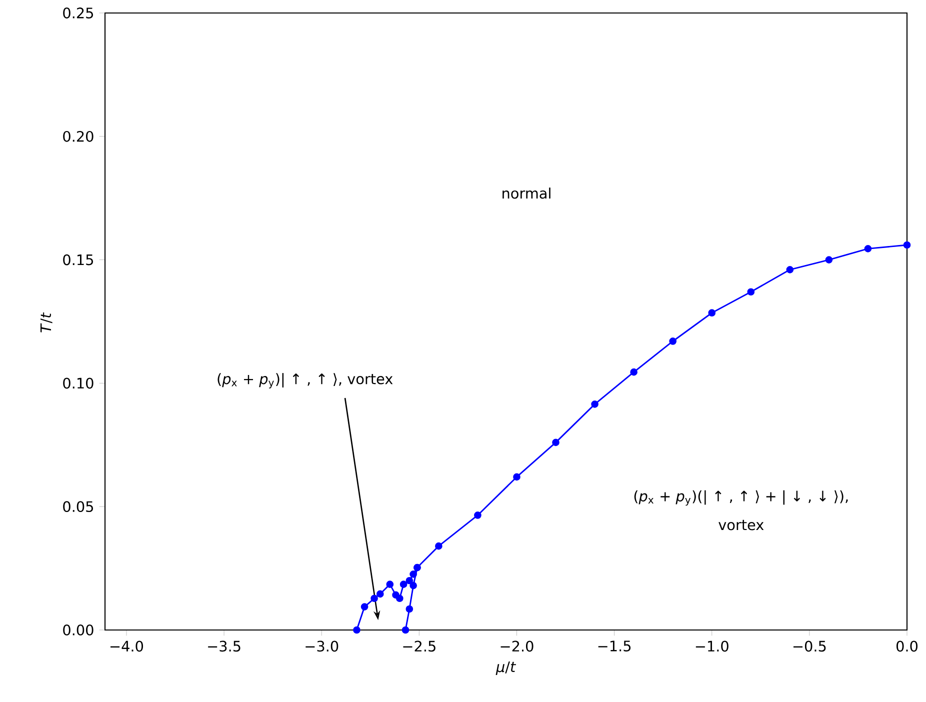 The image size is (926, 702). I want to click on annotation: vortex, so click(741, 525).